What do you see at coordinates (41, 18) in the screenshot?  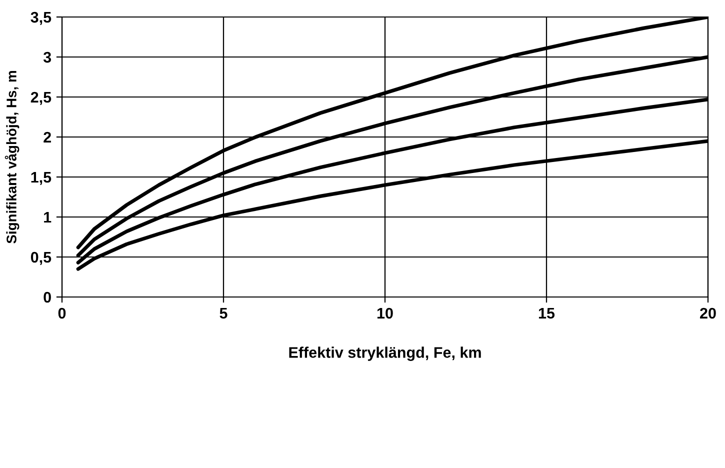 I see `y-tick-label: 3,5` at bounding box center [41, 18].